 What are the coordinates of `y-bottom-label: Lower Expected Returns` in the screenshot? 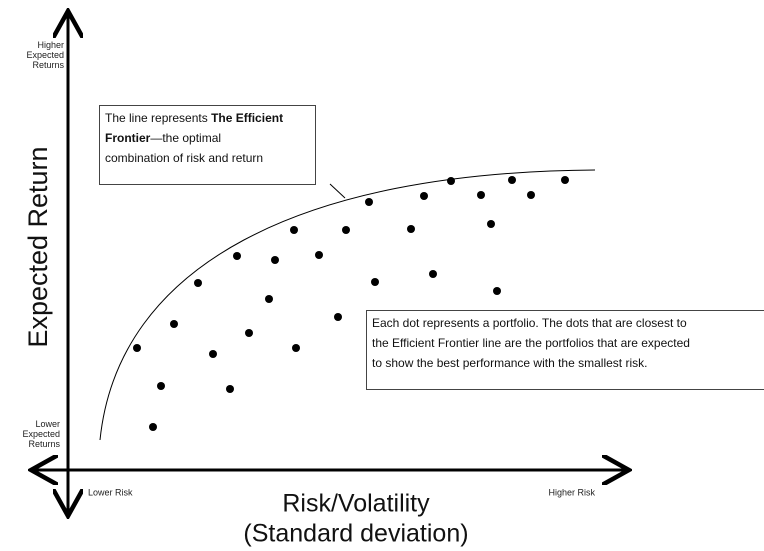 It's located at (30, 434).